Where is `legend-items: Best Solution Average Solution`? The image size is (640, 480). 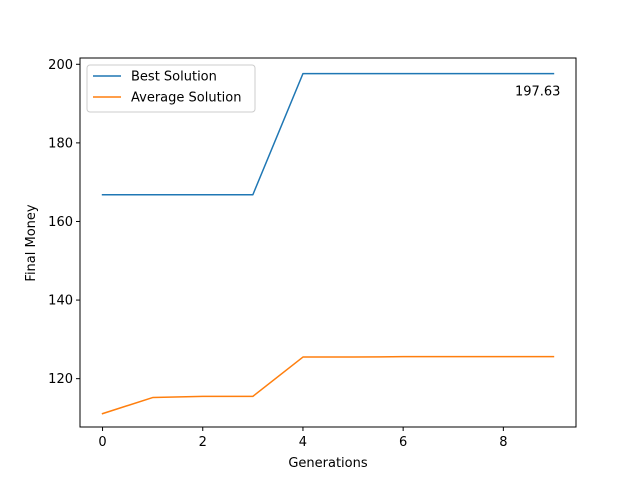
legend-items: Best Solution Average Solution is located at coordinates (167, 88).